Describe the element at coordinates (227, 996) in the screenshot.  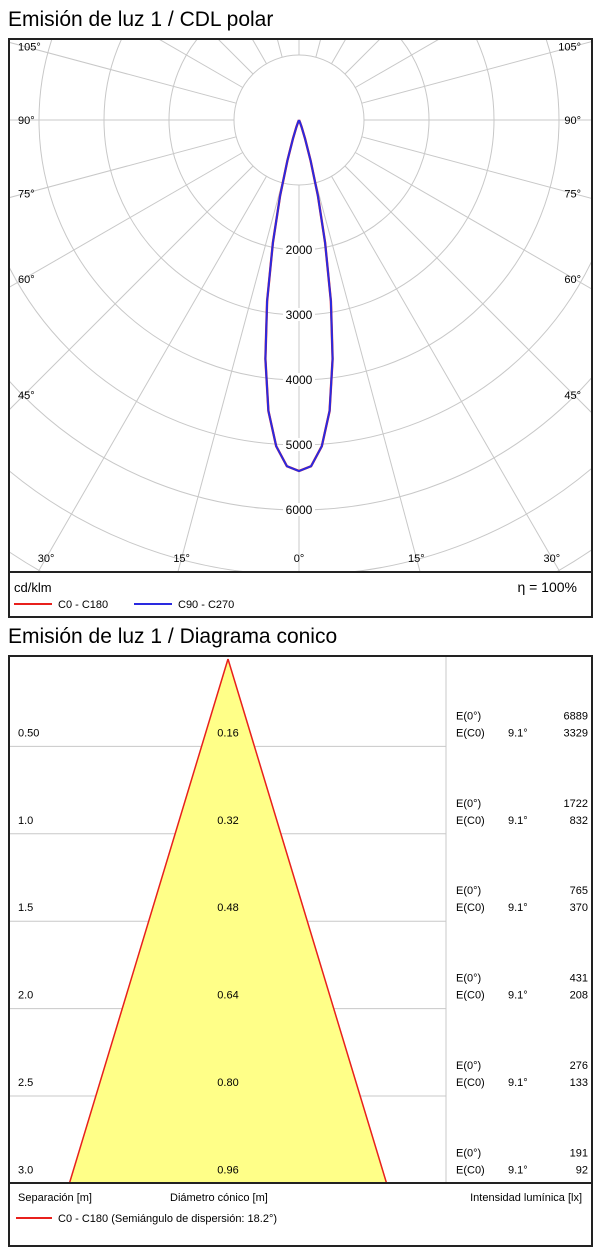
I see `cone-diameter-label: 0.64` at that location.